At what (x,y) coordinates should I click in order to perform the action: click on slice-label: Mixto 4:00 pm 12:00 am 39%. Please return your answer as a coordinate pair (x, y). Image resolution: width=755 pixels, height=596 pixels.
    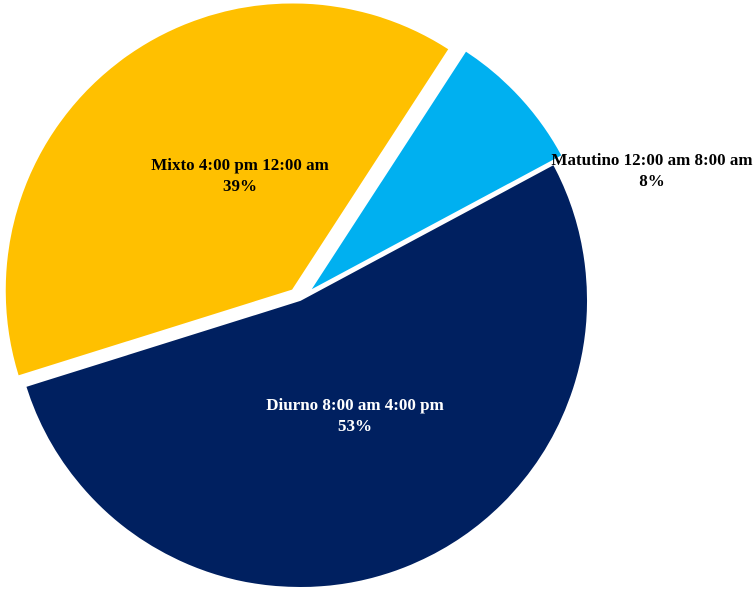
    Looking at the image, I should click on (240, 175).